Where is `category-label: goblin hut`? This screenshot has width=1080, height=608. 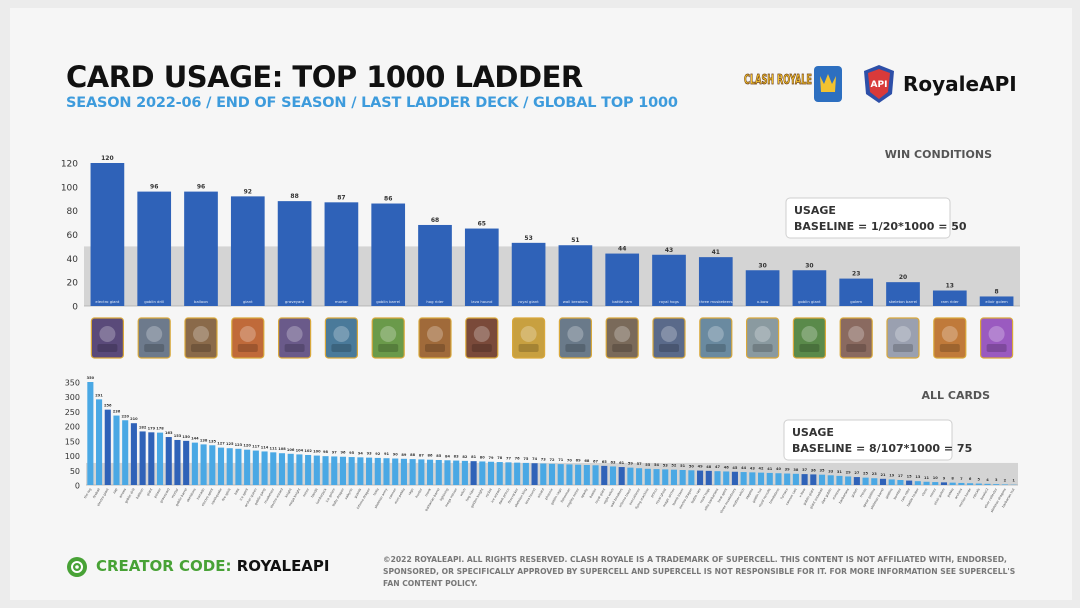 category-label: goblin hut is located at coordinates (757, 495).